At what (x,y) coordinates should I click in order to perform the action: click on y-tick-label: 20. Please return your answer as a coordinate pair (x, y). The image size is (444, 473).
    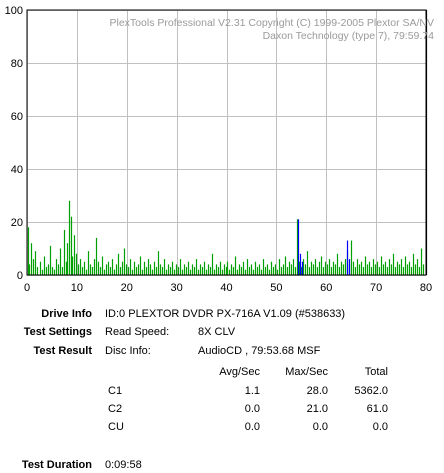
    Looking at the image, I should click on (17, 223).